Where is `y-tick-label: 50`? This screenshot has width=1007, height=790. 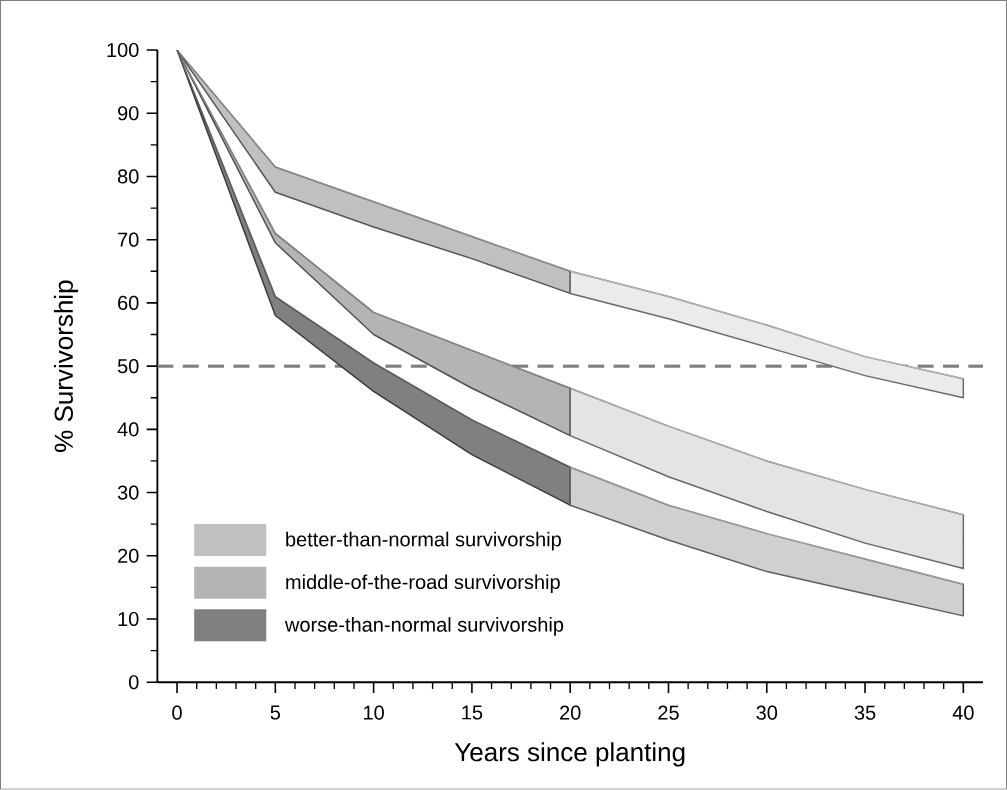
y-tick-label: 50 is located at coordinates (128, 366).